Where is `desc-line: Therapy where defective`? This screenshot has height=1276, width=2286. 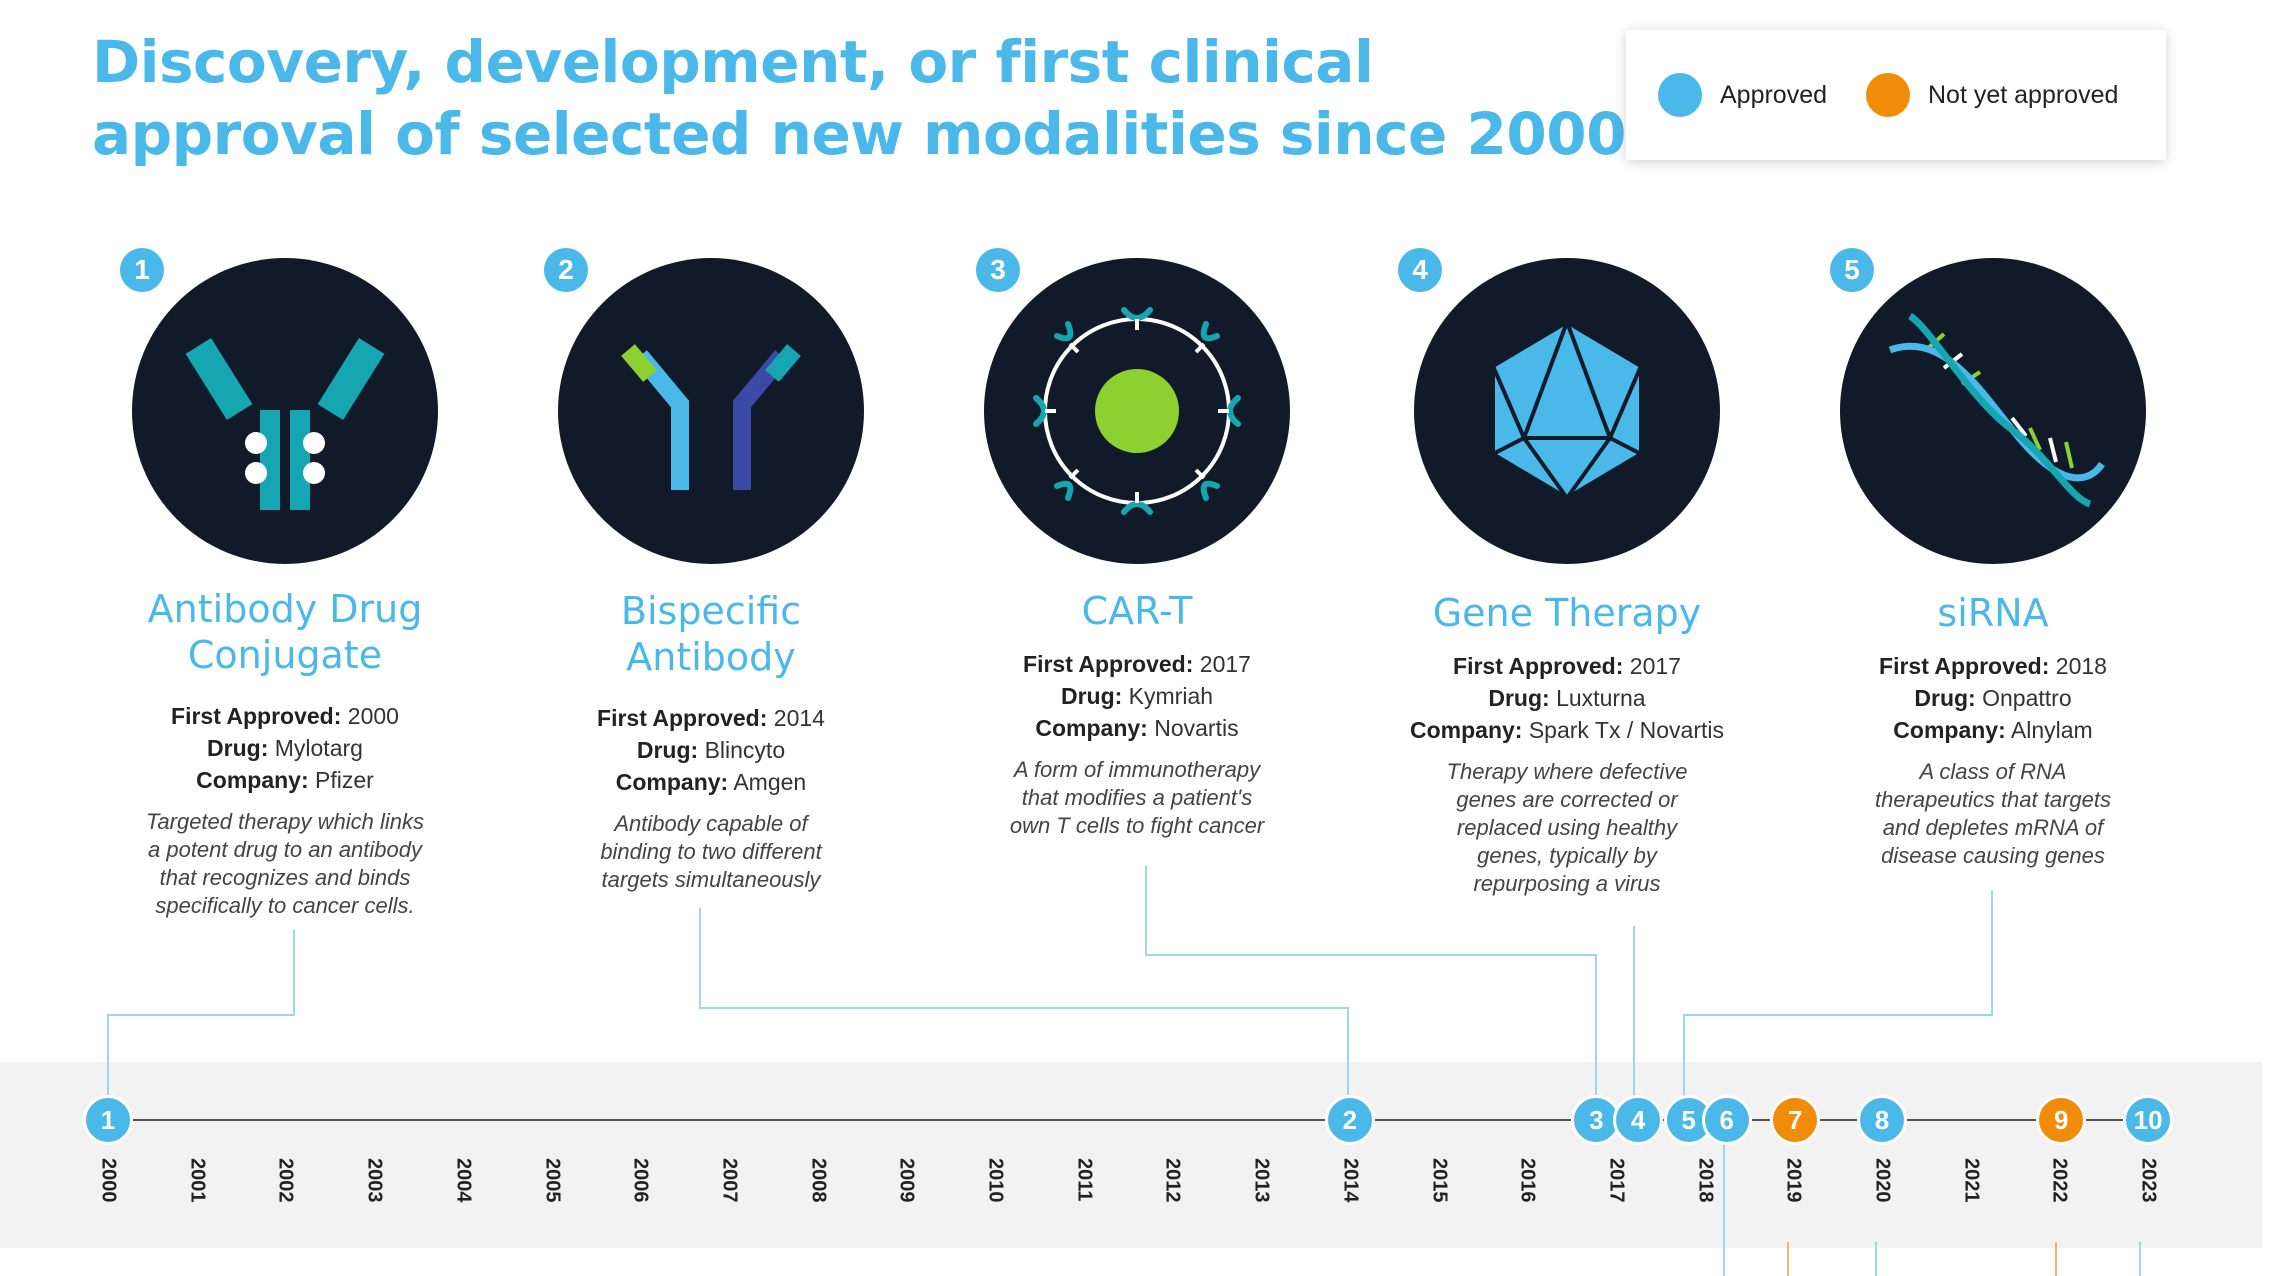
desc-line: Therapy where defective is located at coordinates (1567, 771).